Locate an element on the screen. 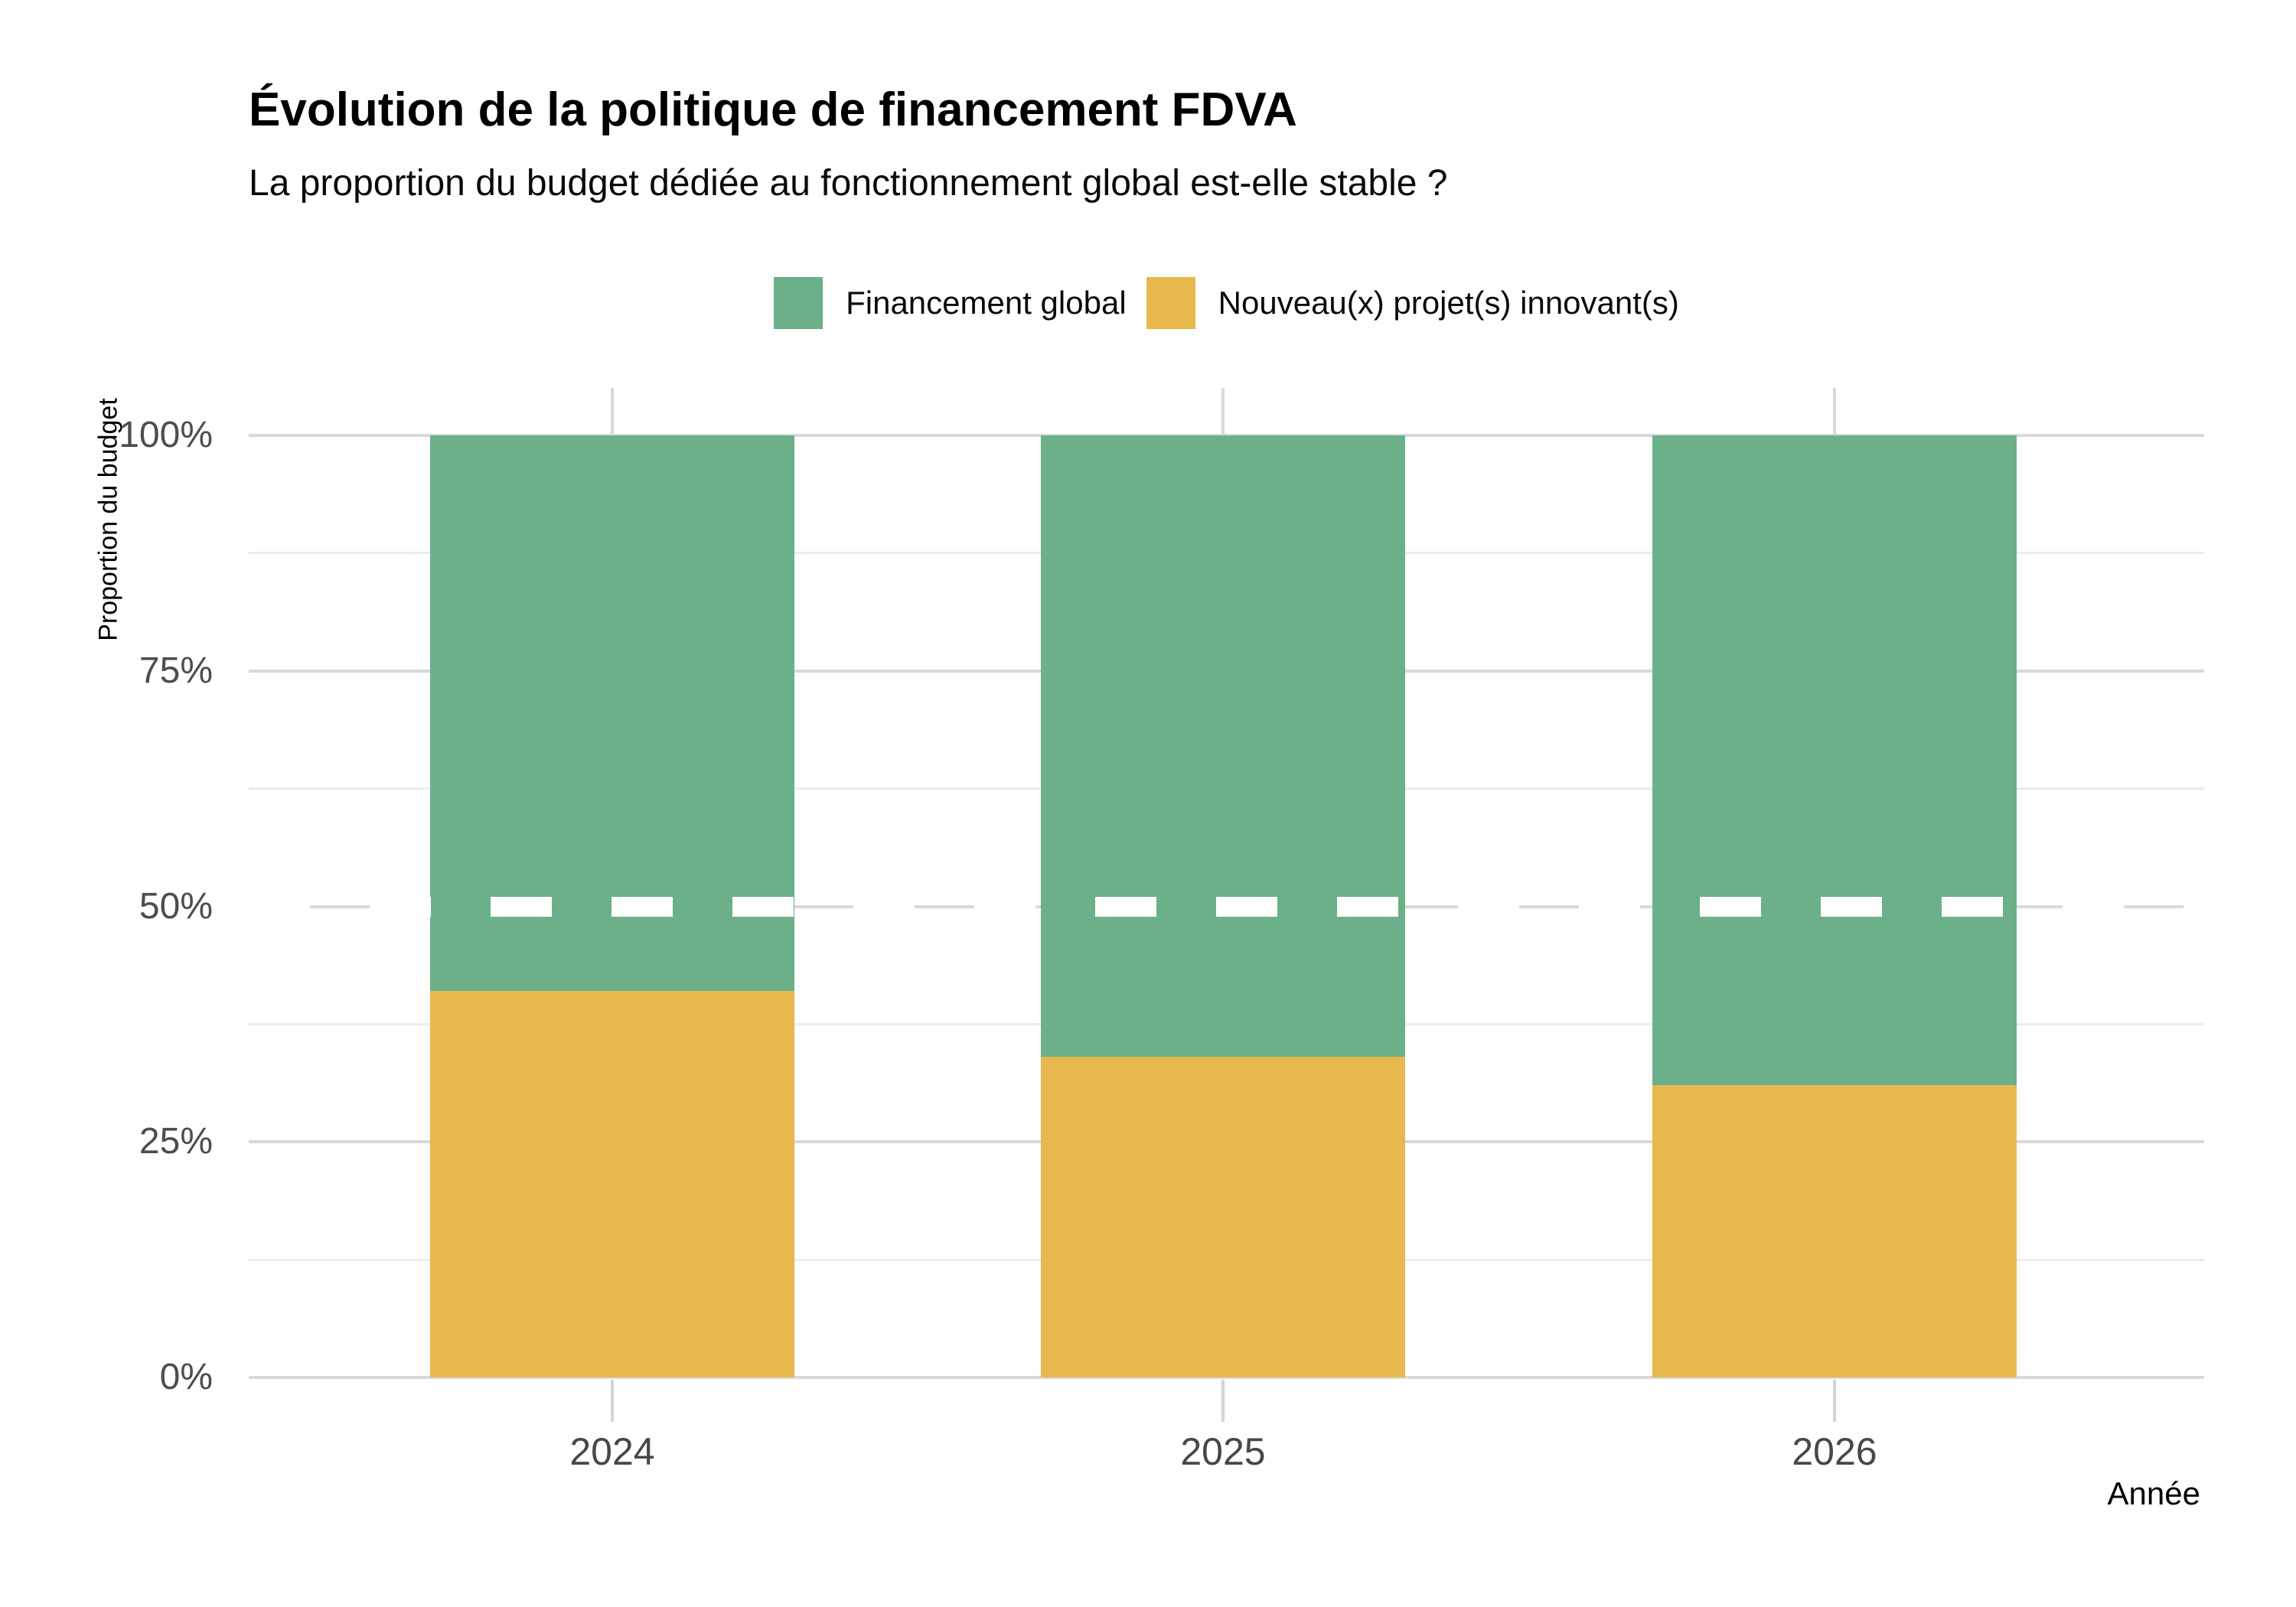  bar-segment-2025-financement-global is located at coordinates (1223, 747).